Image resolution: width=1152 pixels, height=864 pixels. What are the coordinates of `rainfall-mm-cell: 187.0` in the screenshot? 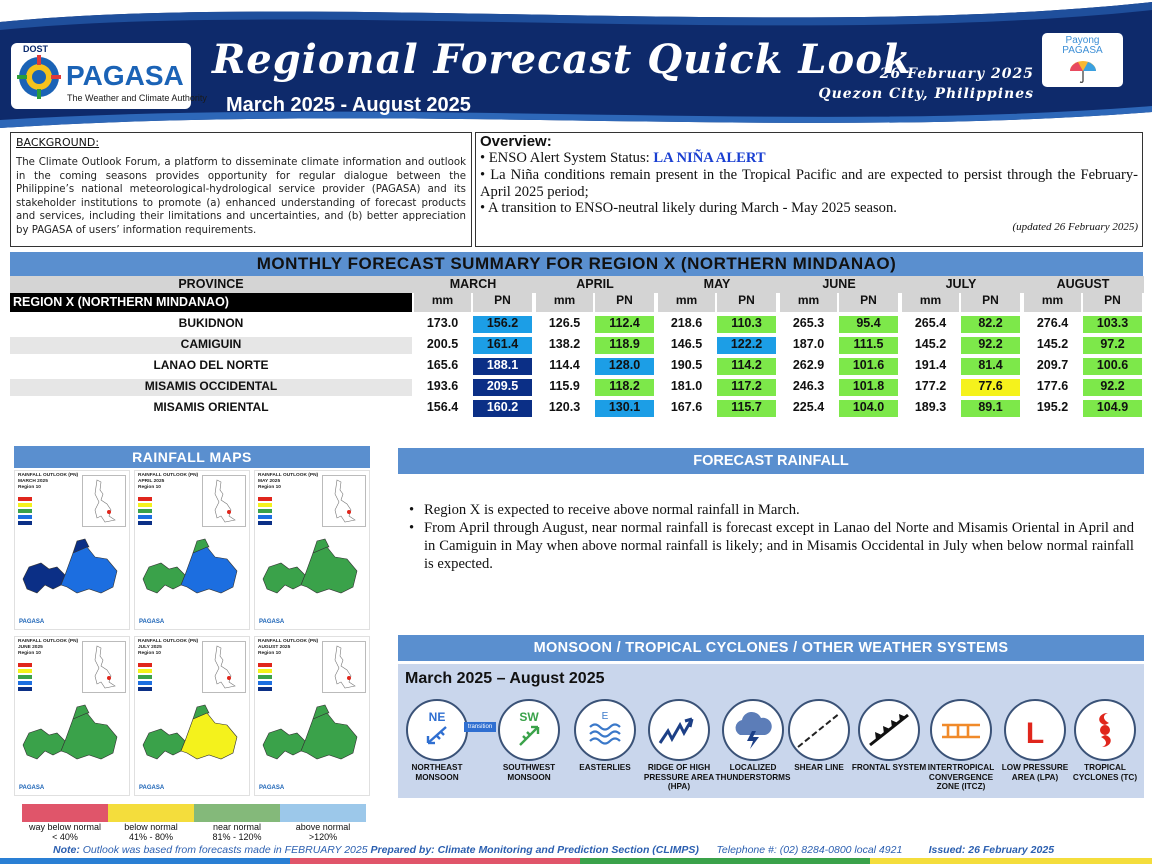 It's located at (808, 344).